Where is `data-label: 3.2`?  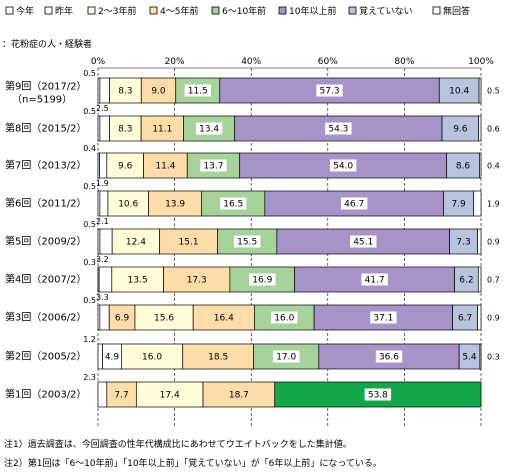 data-label: 3.2 is located at coordinates (102, 259).